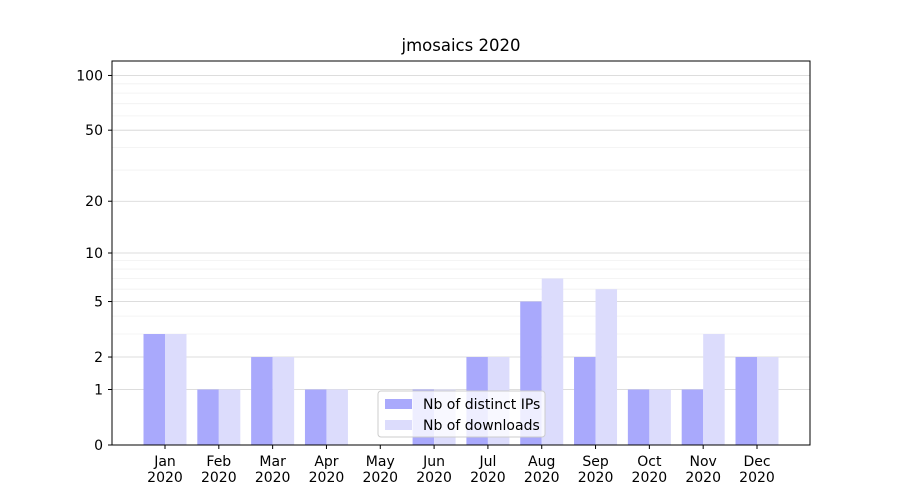 The width and height of the screenshot is (900, 500). Describe the element at coordinates (380, 470) in the screenshot. I see `x-tick-label: May 2020` at that location.